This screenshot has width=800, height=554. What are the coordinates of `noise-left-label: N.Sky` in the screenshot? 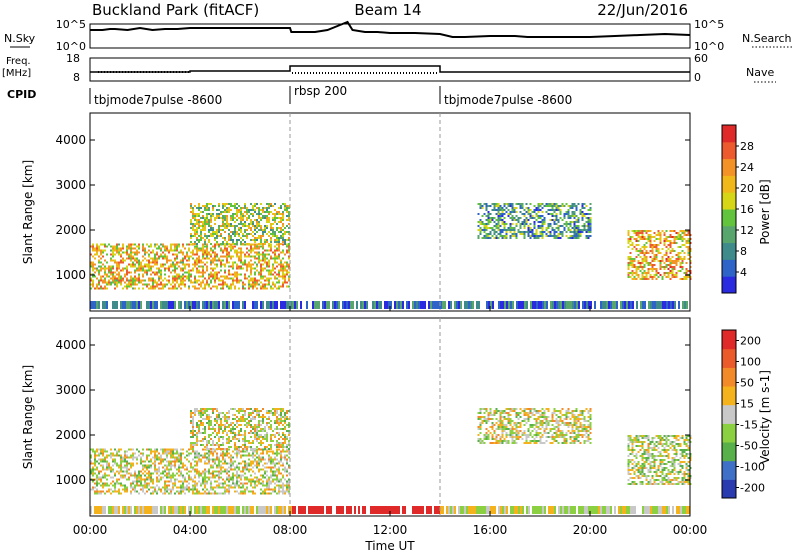 It's located at (20, 38).